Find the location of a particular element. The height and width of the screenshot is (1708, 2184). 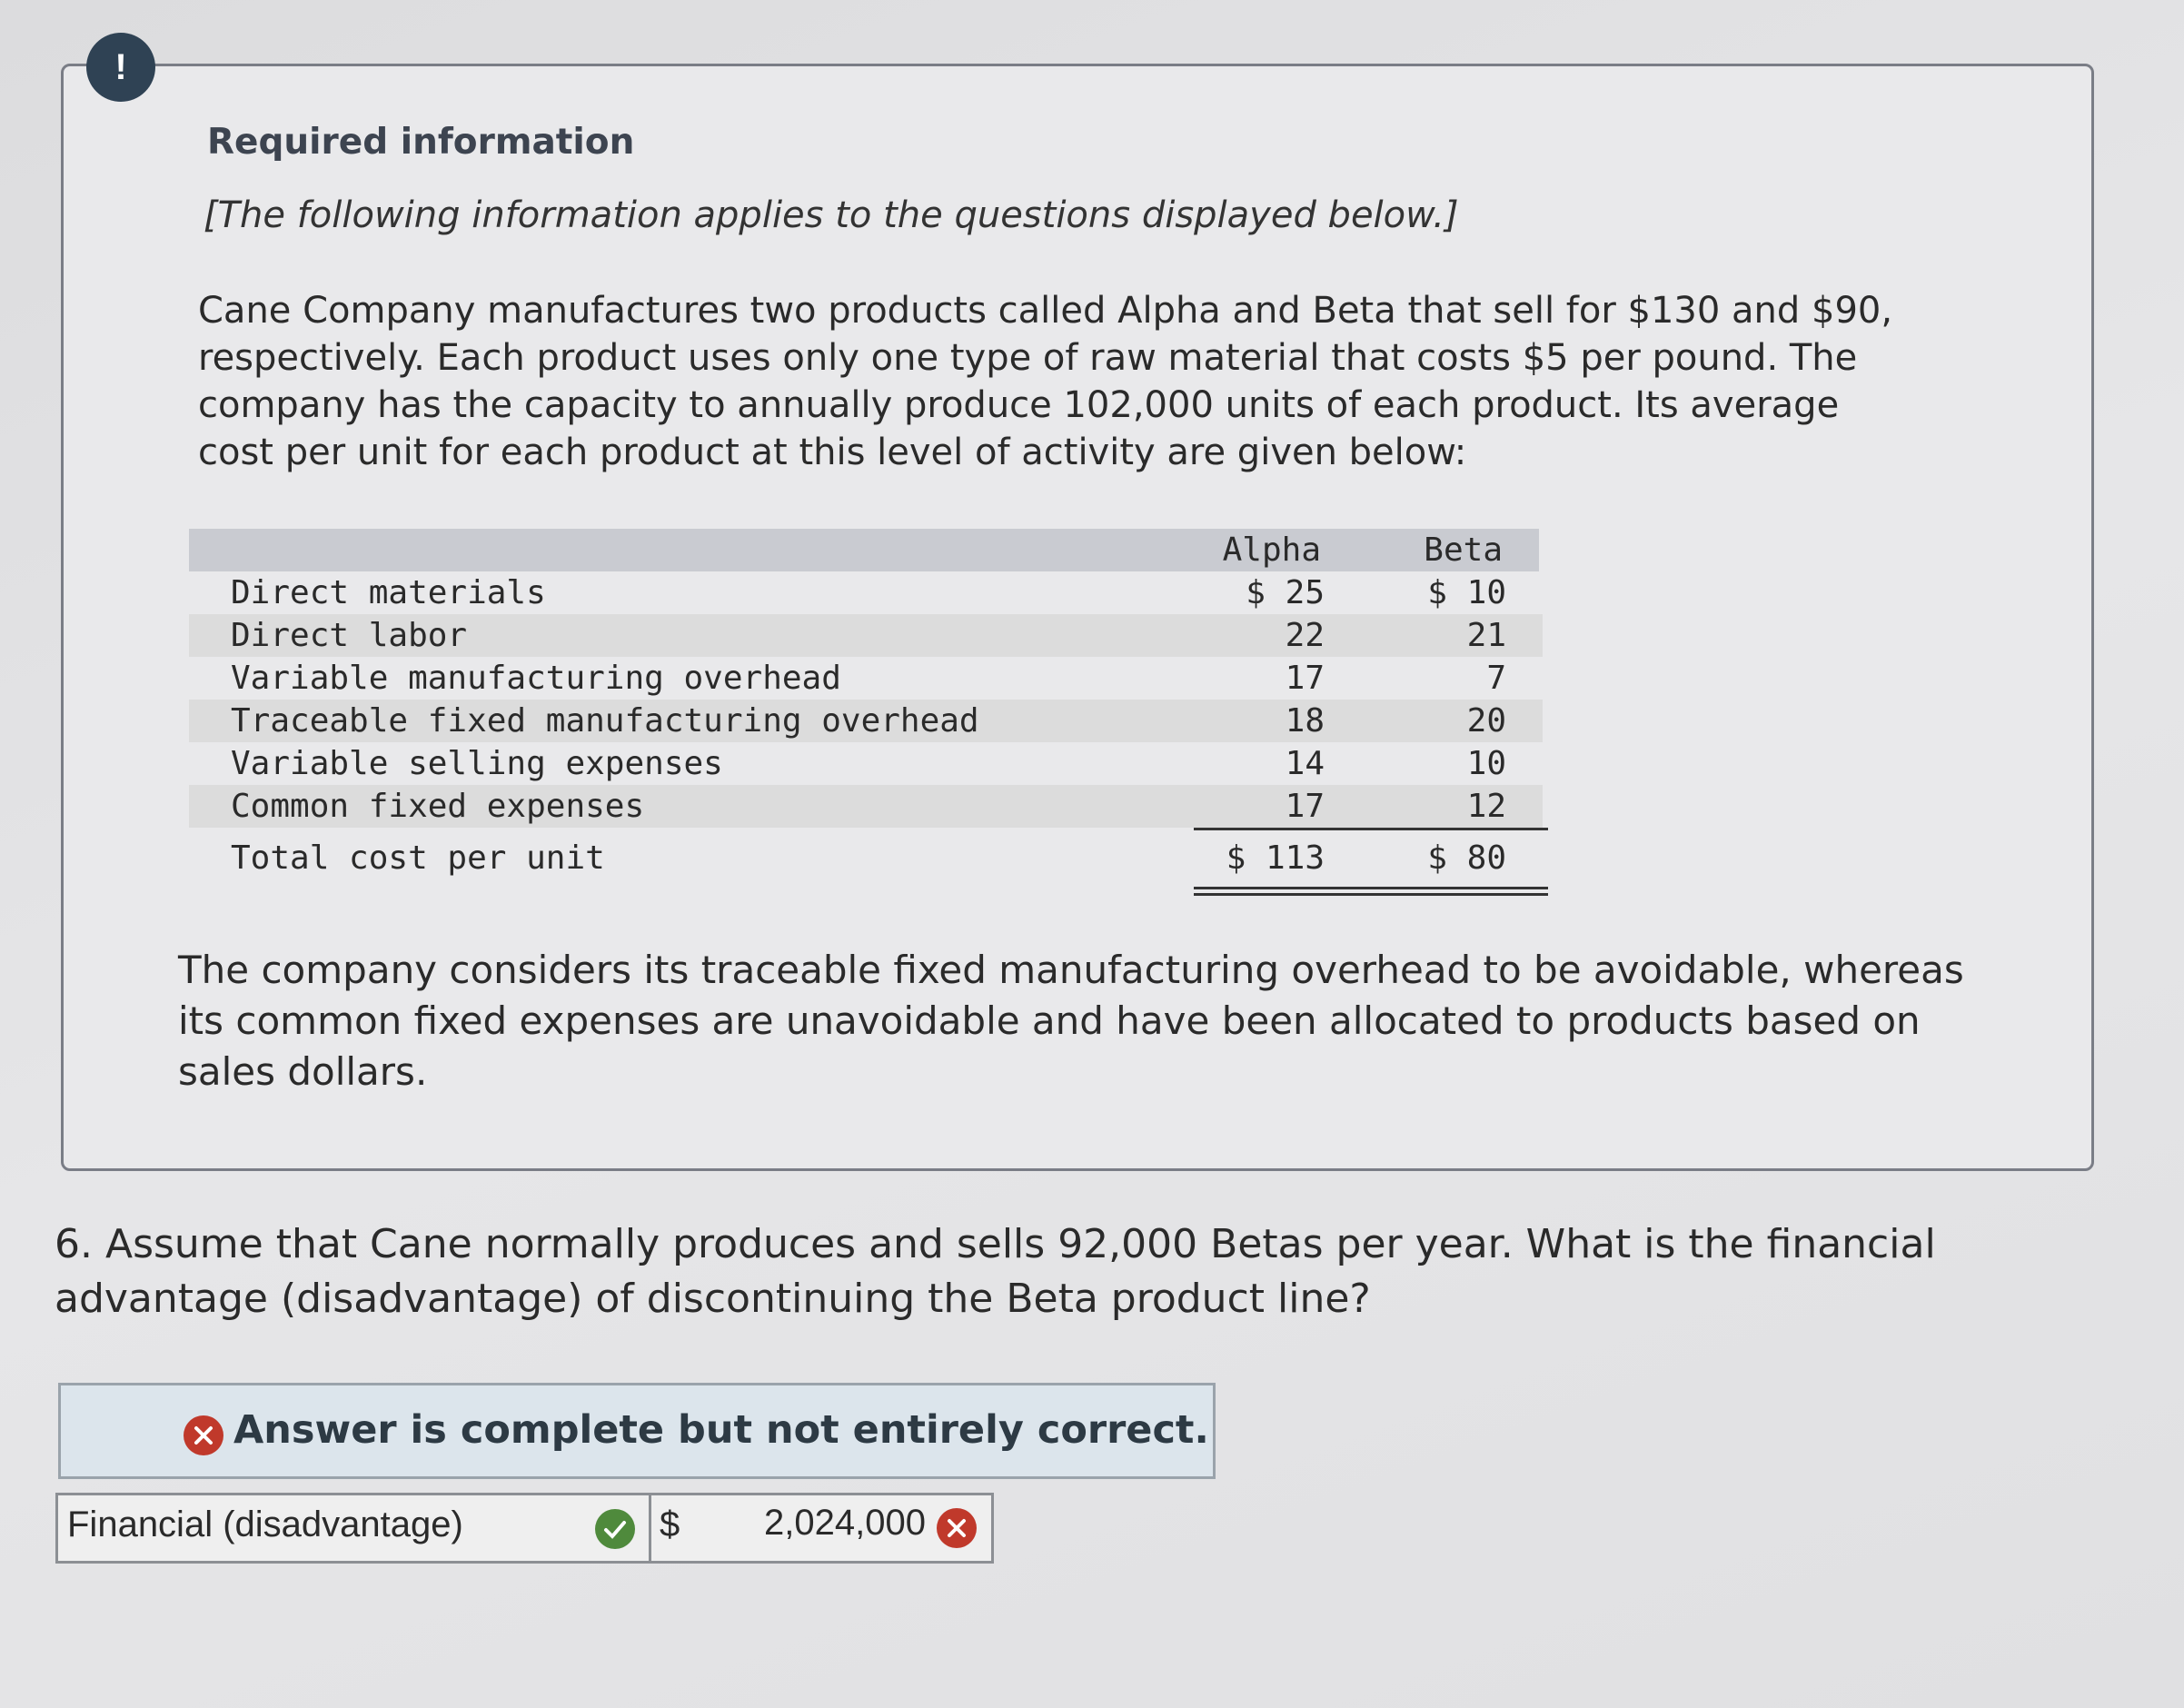

heading: Required information is located at coordinates (421, 142).